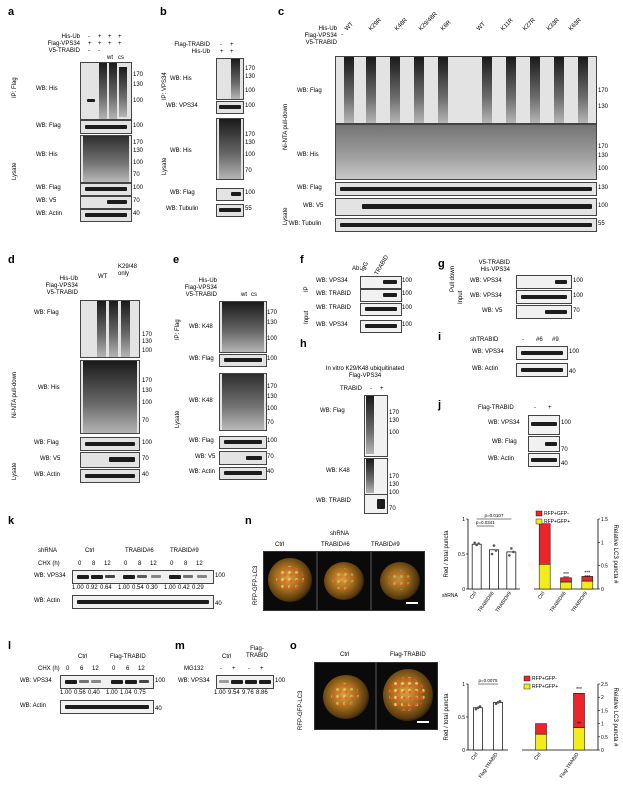  I want to click on lane-label: K29R, so click(375, 25).